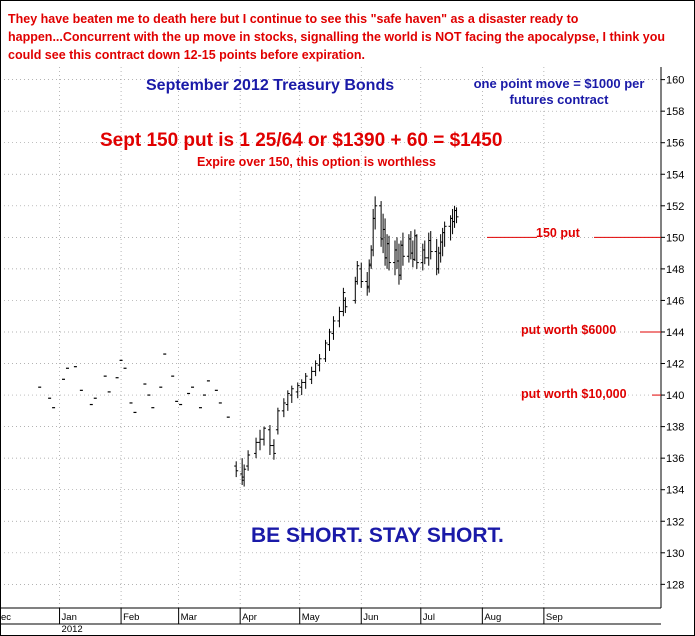 The image size is (695, 636). I want to click on date-tick-label: Feb, so click(131, 617).